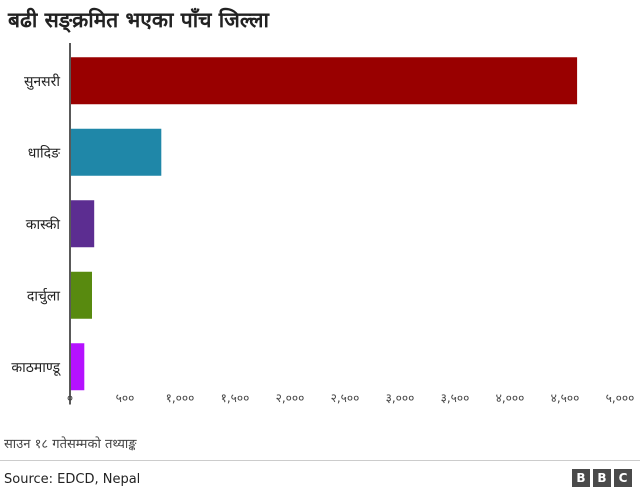 The image size is (640, 495). I want to click on x-tick-label: ३,०००, so click(400, 398).